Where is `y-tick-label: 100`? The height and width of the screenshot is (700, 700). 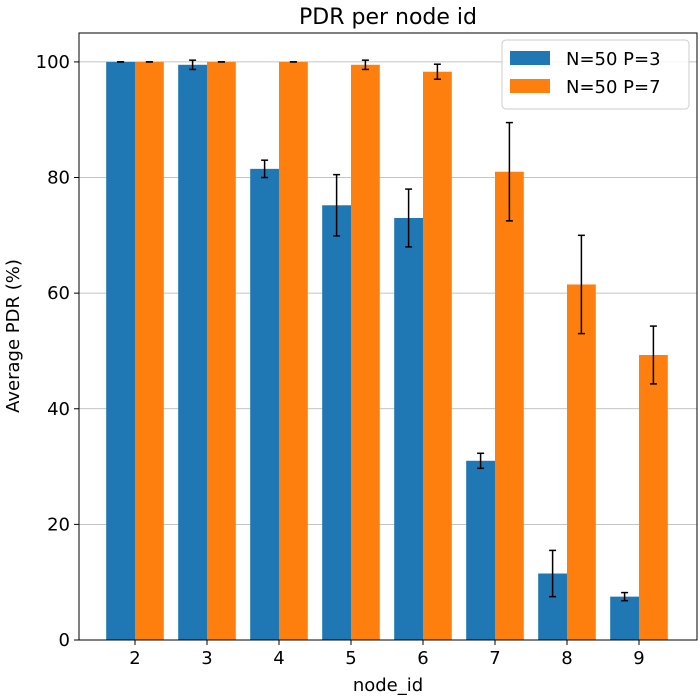 y-tick-label: 100 is located at coordinates (53, 62).